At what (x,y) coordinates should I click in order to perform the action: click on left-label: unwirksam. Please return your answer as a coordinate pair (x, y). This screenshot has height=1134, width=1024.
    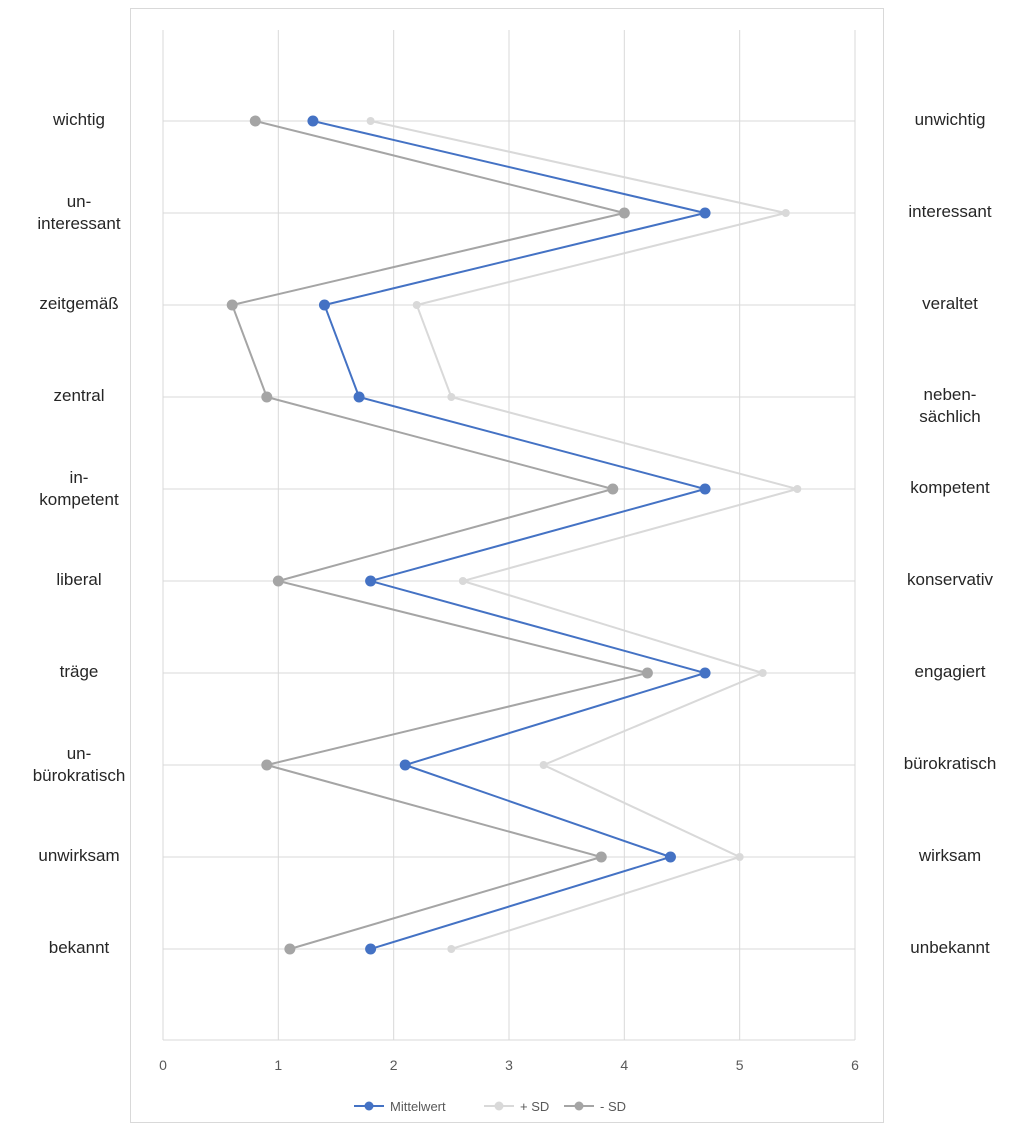
    Looking at the image, I should click on (79, 855).